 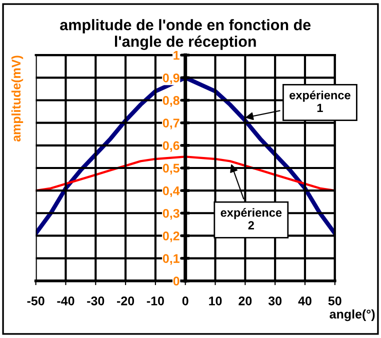 What do you see at coordinates (275, 301) in the screenshot?
I see `x-tick-label: 30` at bounding box center [275, 301].